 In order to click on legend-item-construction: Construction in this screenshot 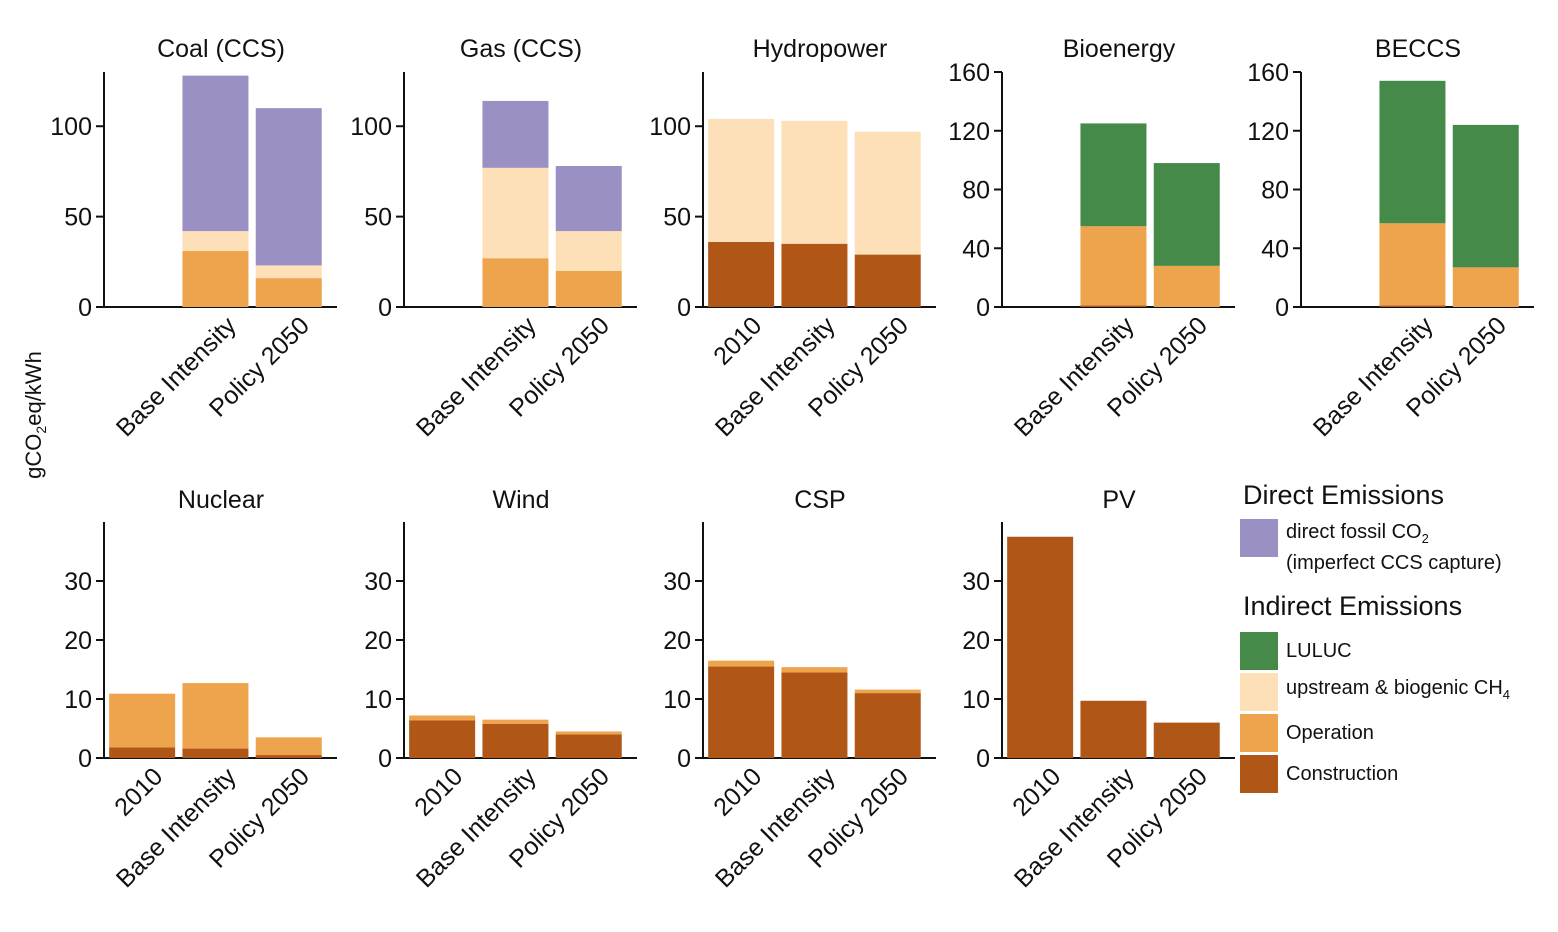, I will do `click(1399, 773)`.